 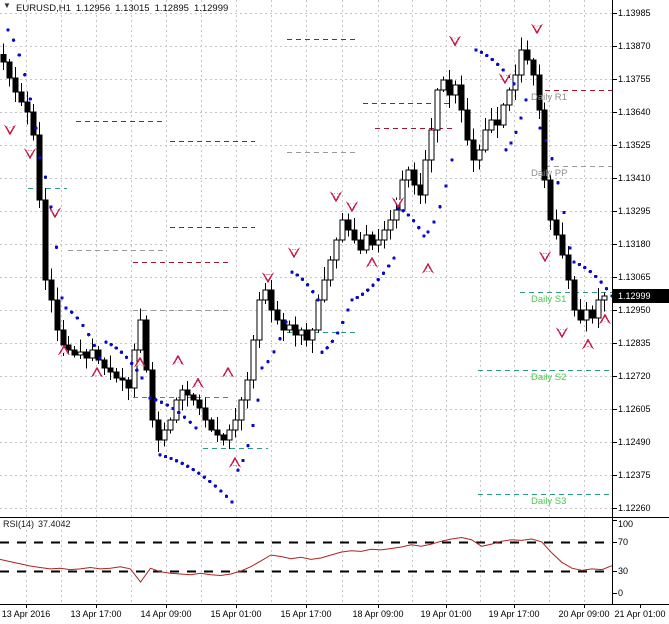 I want to click on time-axis-label: 20 Apr 09:00, so click(x=584, y=614).